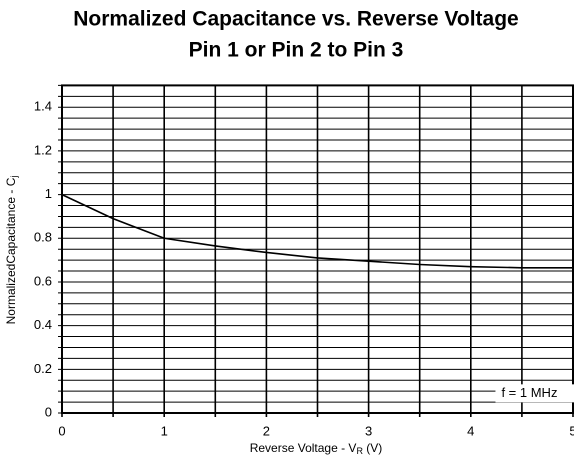  Describe the element at coordinates (61, 430) in the screenshot. I see `x-tick-label: 0` at that location.